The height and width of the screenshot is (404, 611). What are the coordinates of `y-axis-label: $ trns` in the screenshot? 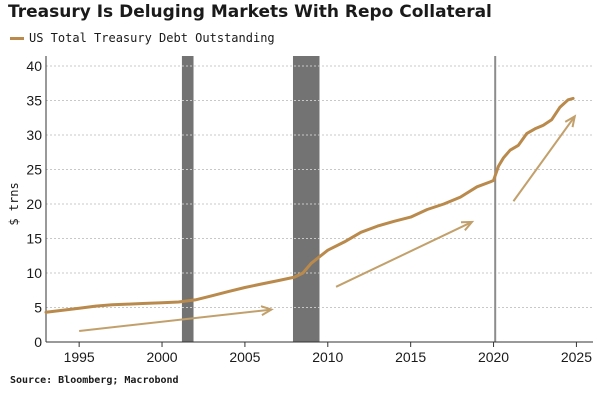 It's located at (14, 203).